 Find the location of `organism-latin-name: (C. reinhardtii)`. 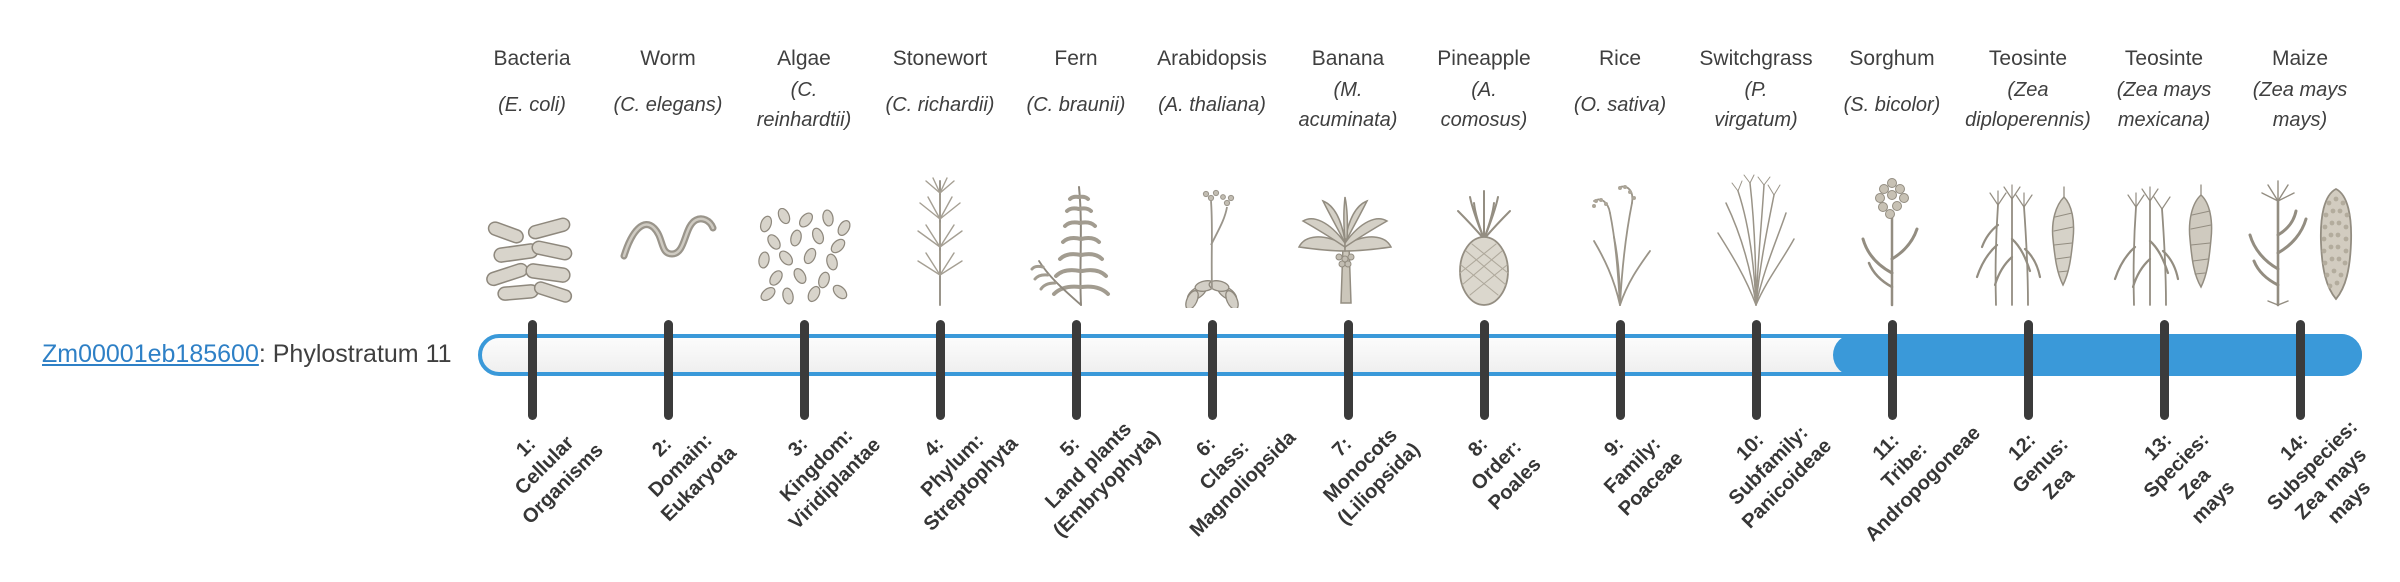

organism-latin-name: (C. reinhardtii) is located at coordinates (804, 105).